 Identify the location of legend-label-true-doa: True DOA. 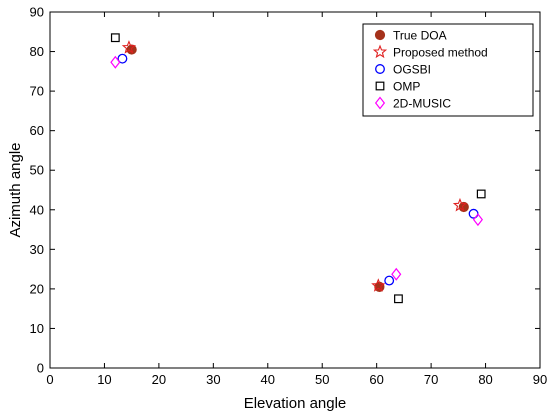
(420, 35).